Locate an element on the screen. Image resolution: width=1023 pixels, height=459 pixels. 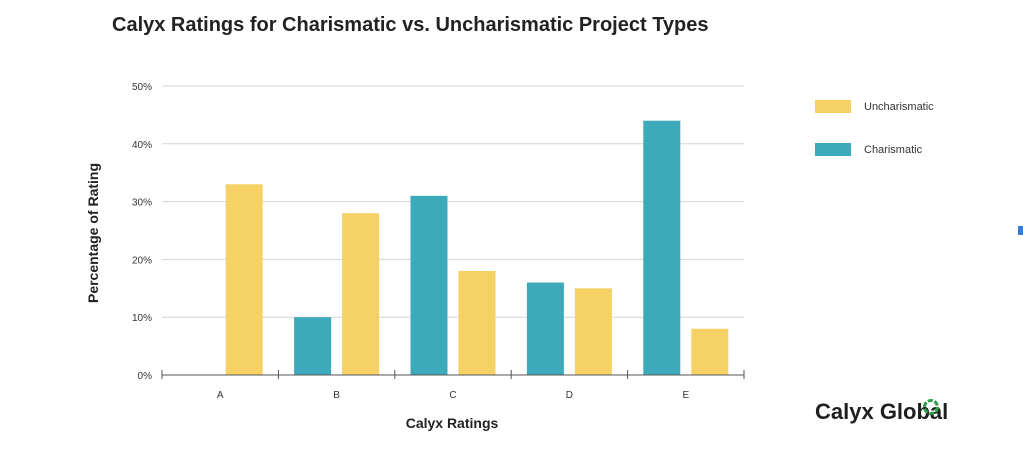
legend: Uncharismatic Charismatic is located at coordinates (874, 128).